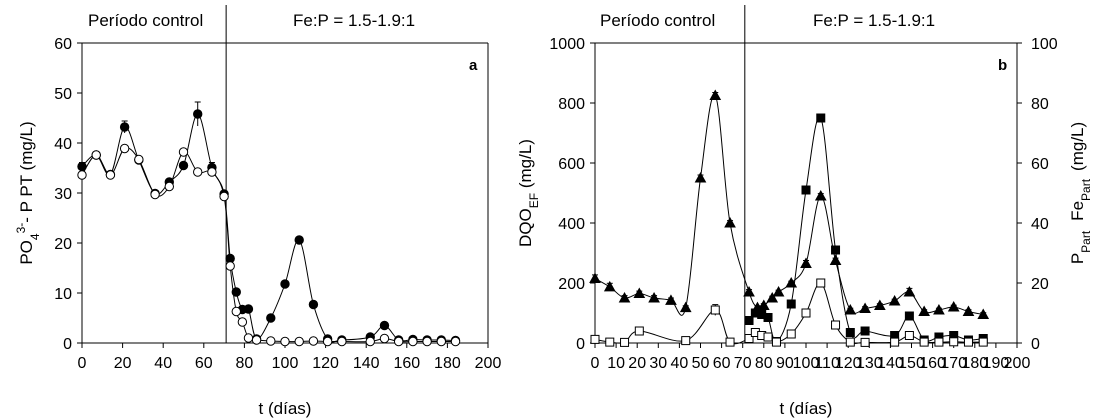 Image resolution: width=1093 pixels, height=419 pixels. I want to click on panel-a-x-tick-label: 100, so click(285, 363).